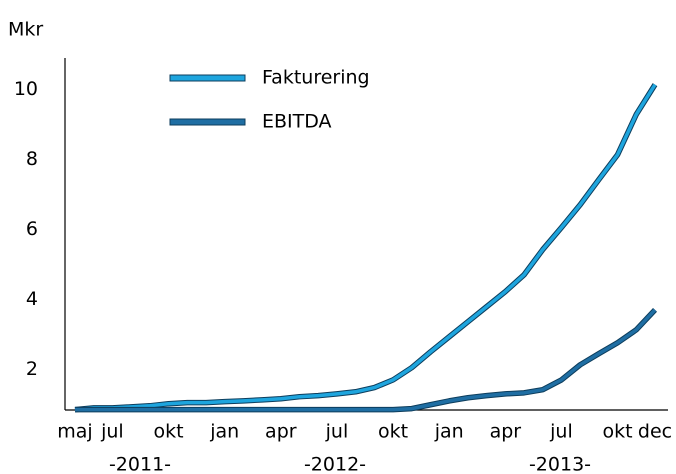 The width and height of the screenshot is (676, 474). I want to click on y-tick-label: 2, so click(32, 369).